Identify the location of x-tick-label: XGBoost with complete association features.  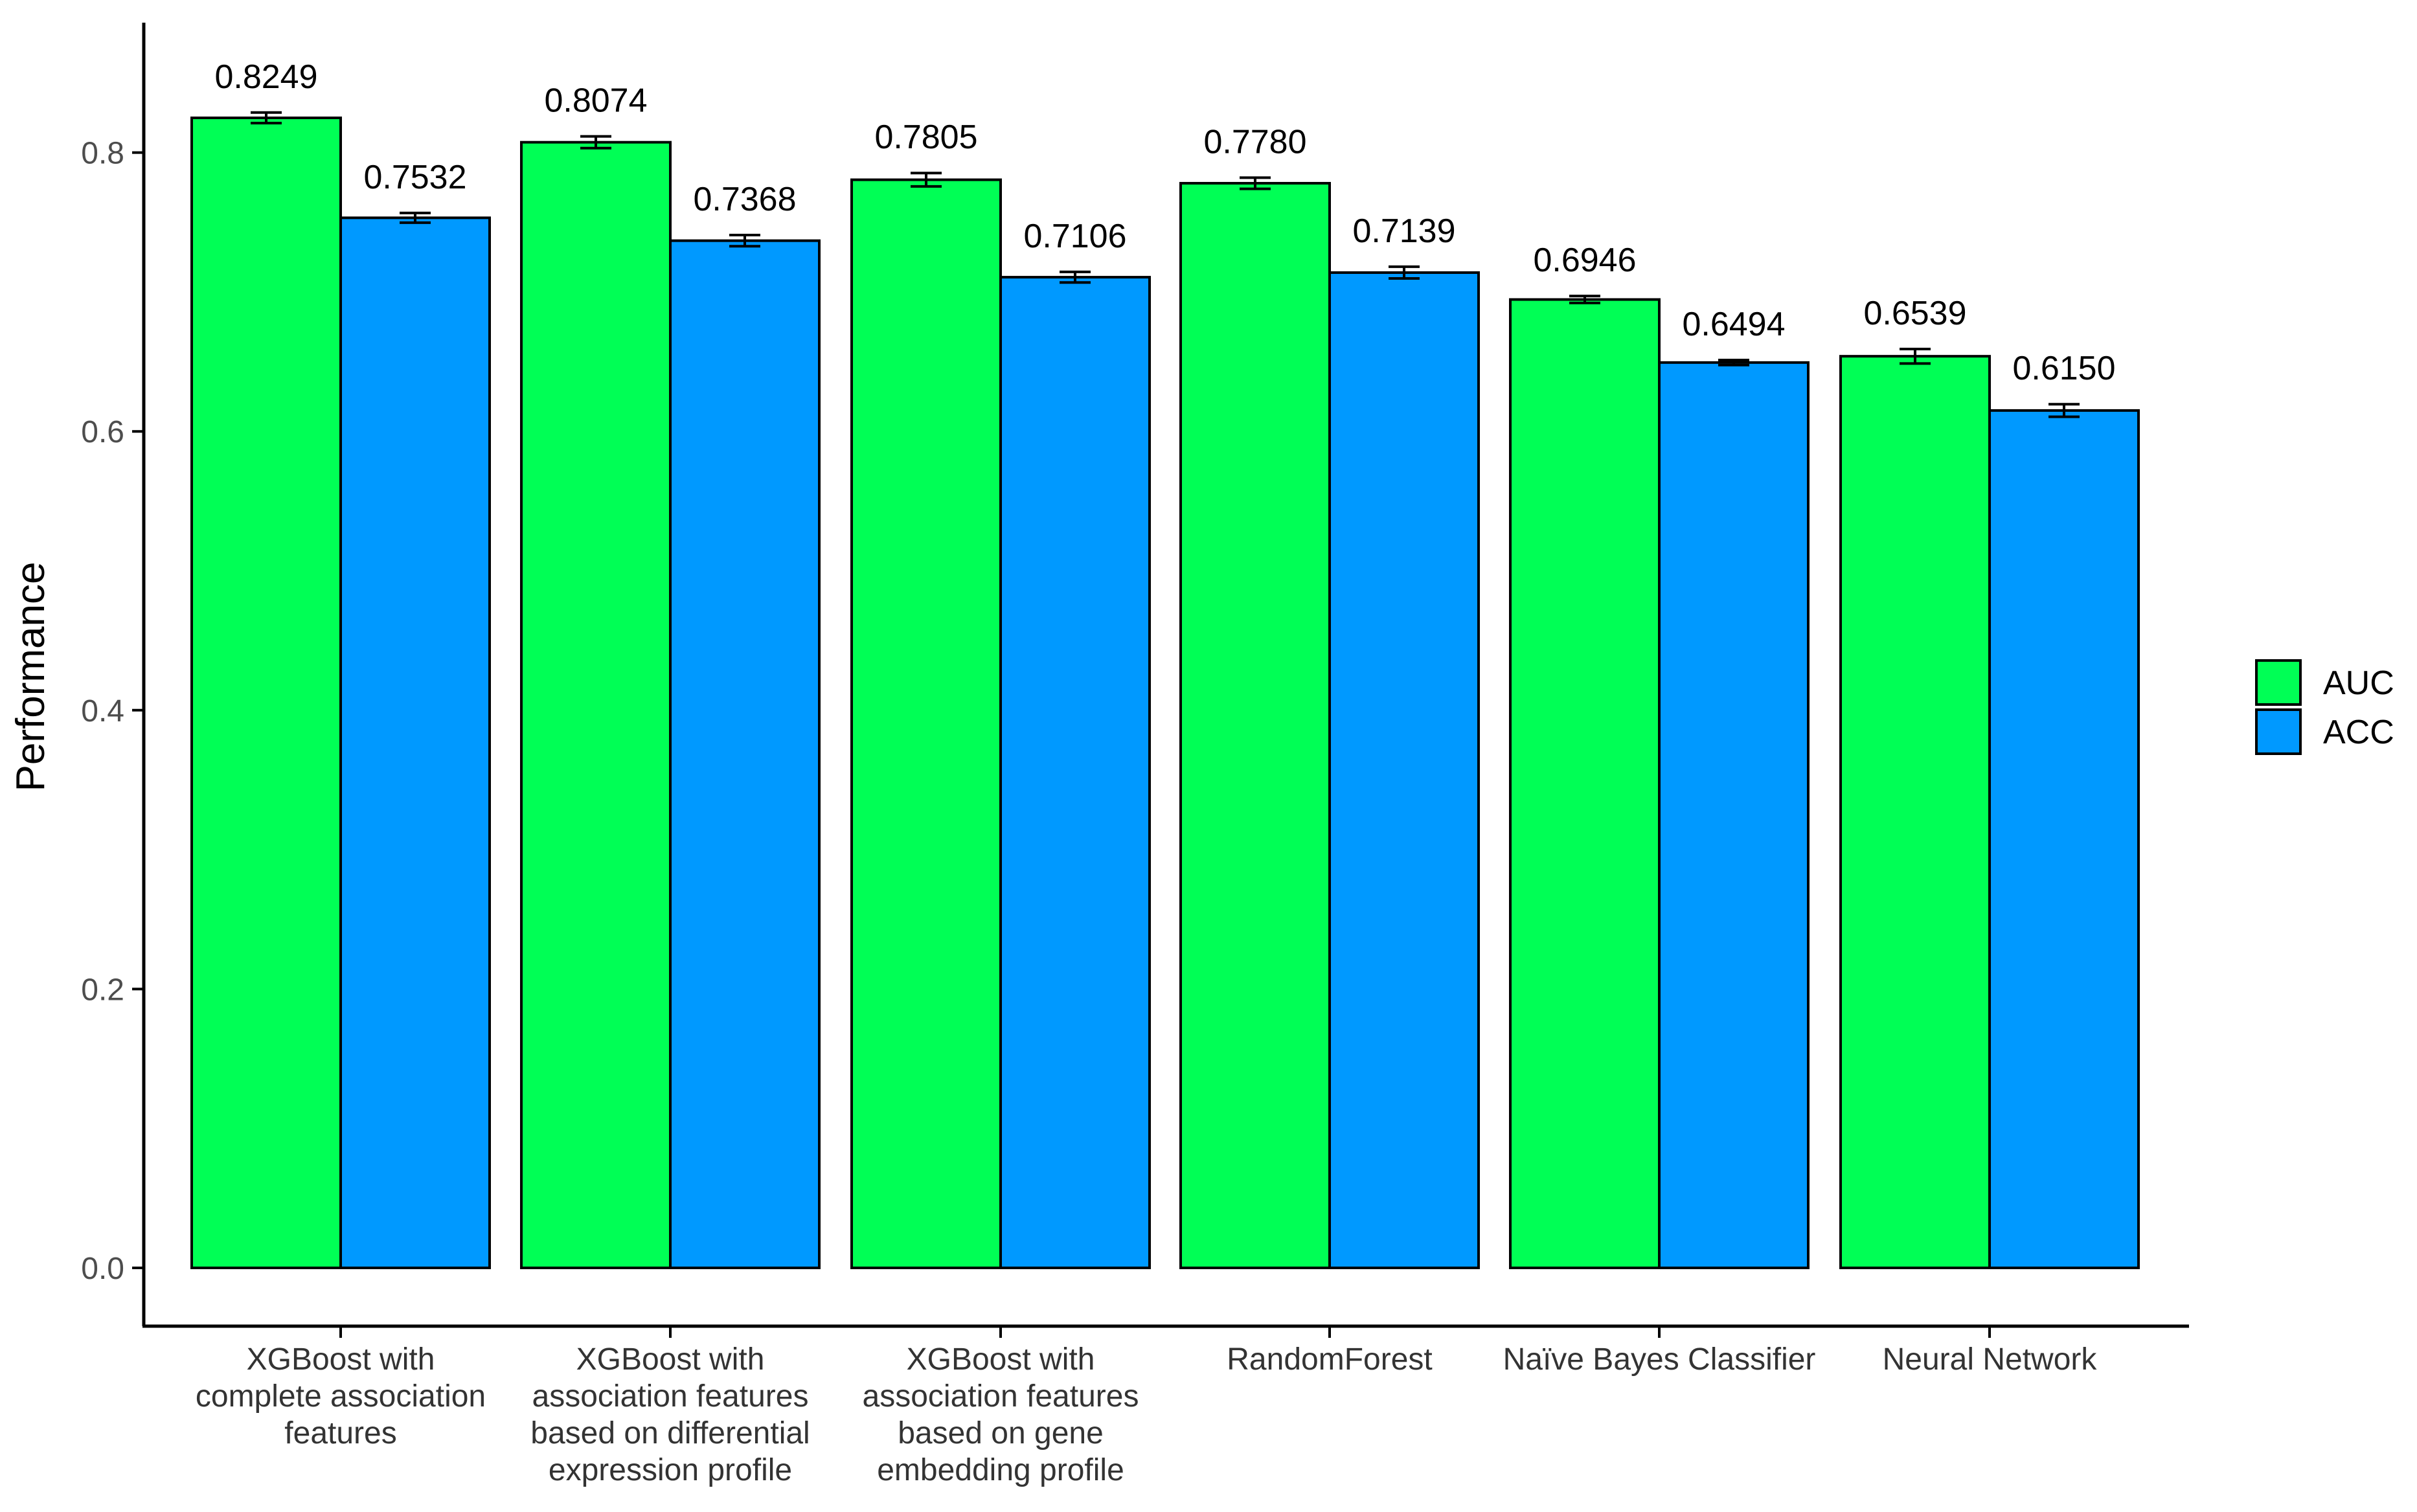
(341, 1396).